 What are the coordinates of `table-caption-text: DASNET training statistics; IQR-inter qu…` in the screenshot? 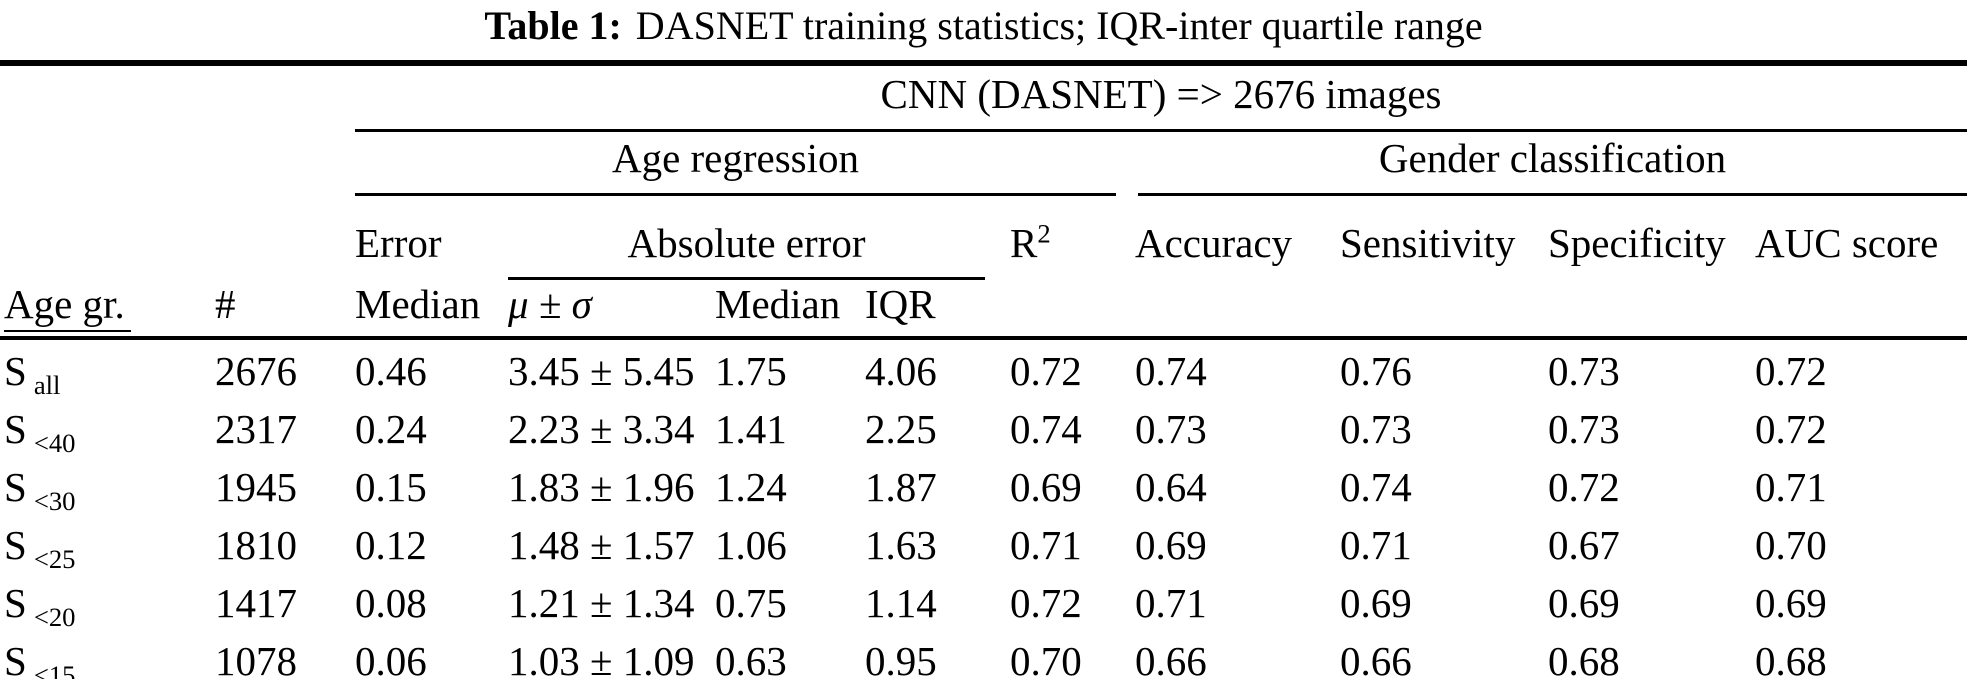 It's located at (1059, 25).